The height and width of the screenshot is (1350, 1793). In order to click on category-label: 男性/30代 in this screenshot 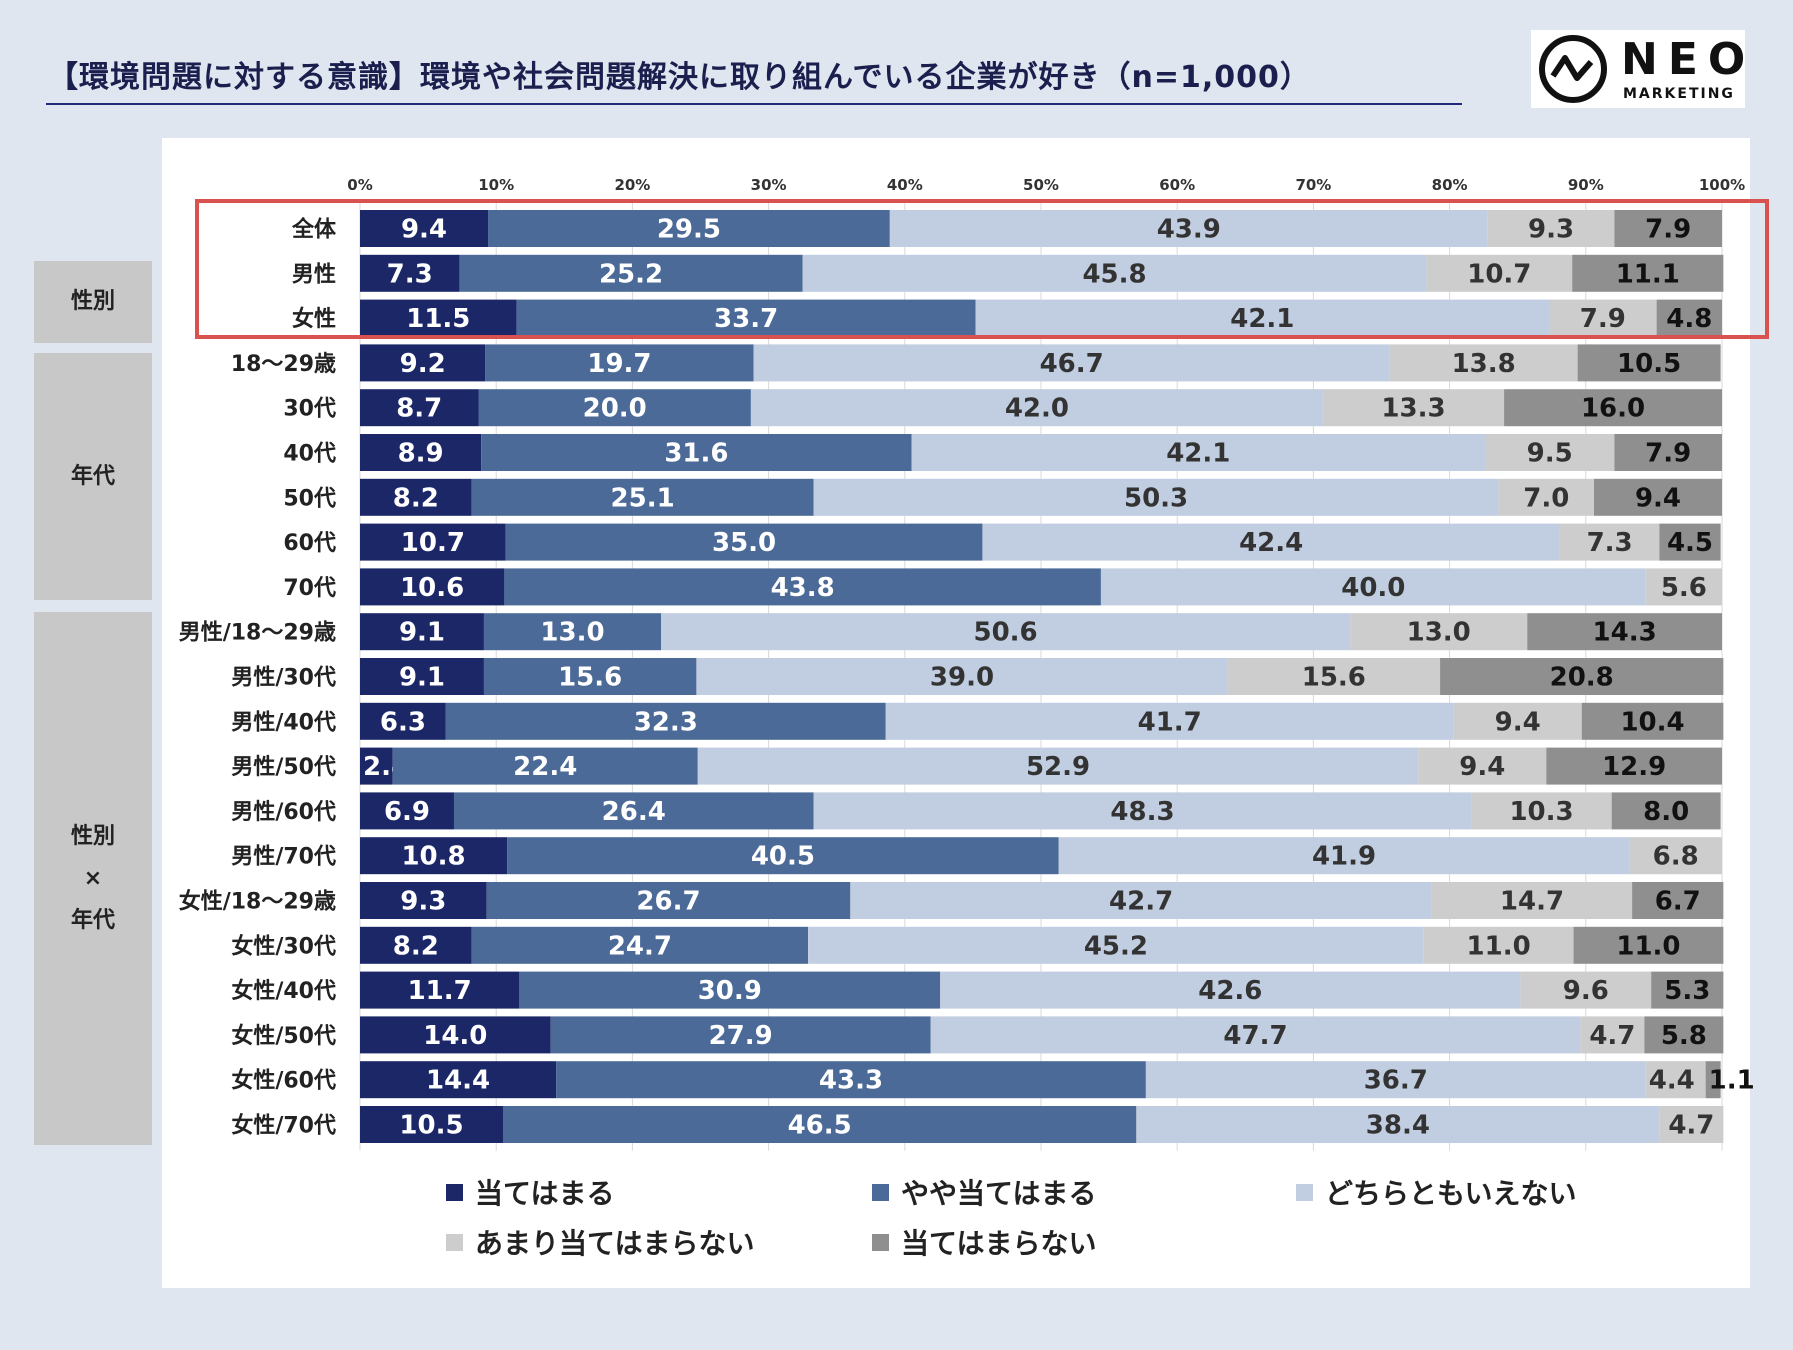, I will do `click(283, 678)`.